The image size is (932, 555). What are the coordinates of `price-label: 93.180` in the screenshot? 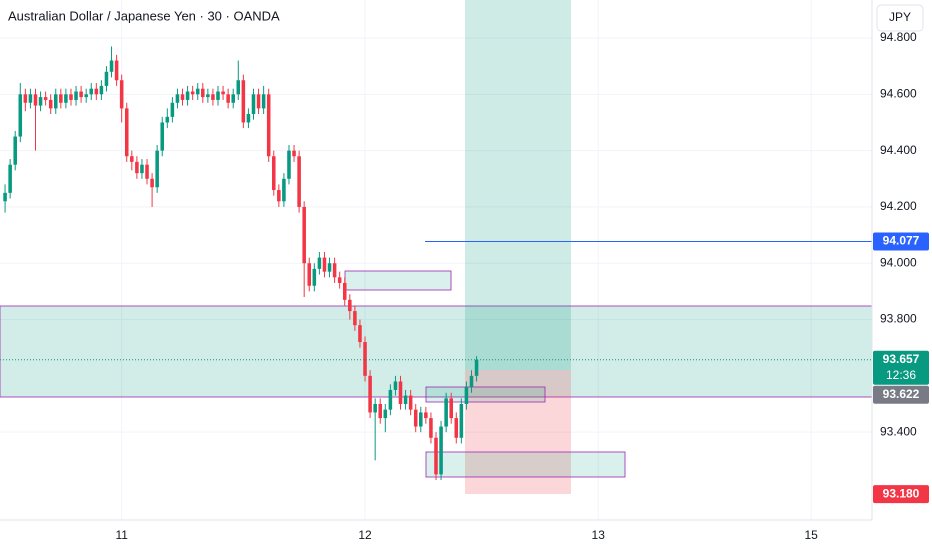 It's located at (901, 493).